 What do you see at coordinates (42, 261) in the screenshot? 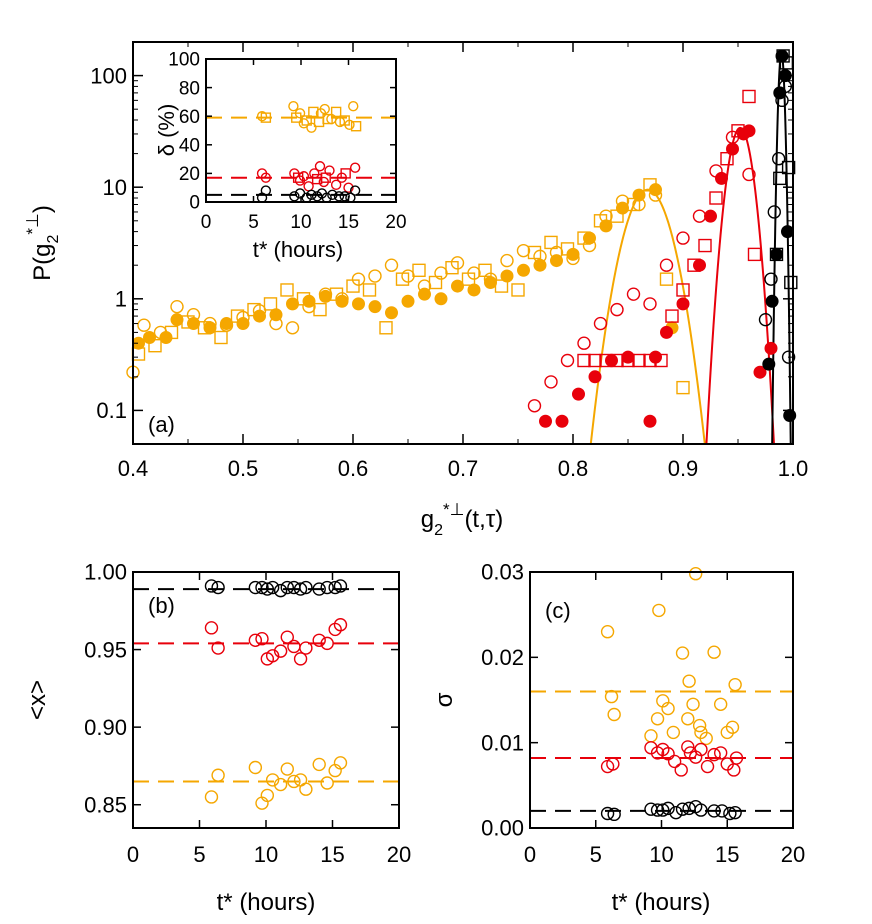
I see `panel-a-y-label-main: P(g` at bounding box center [42, 261].